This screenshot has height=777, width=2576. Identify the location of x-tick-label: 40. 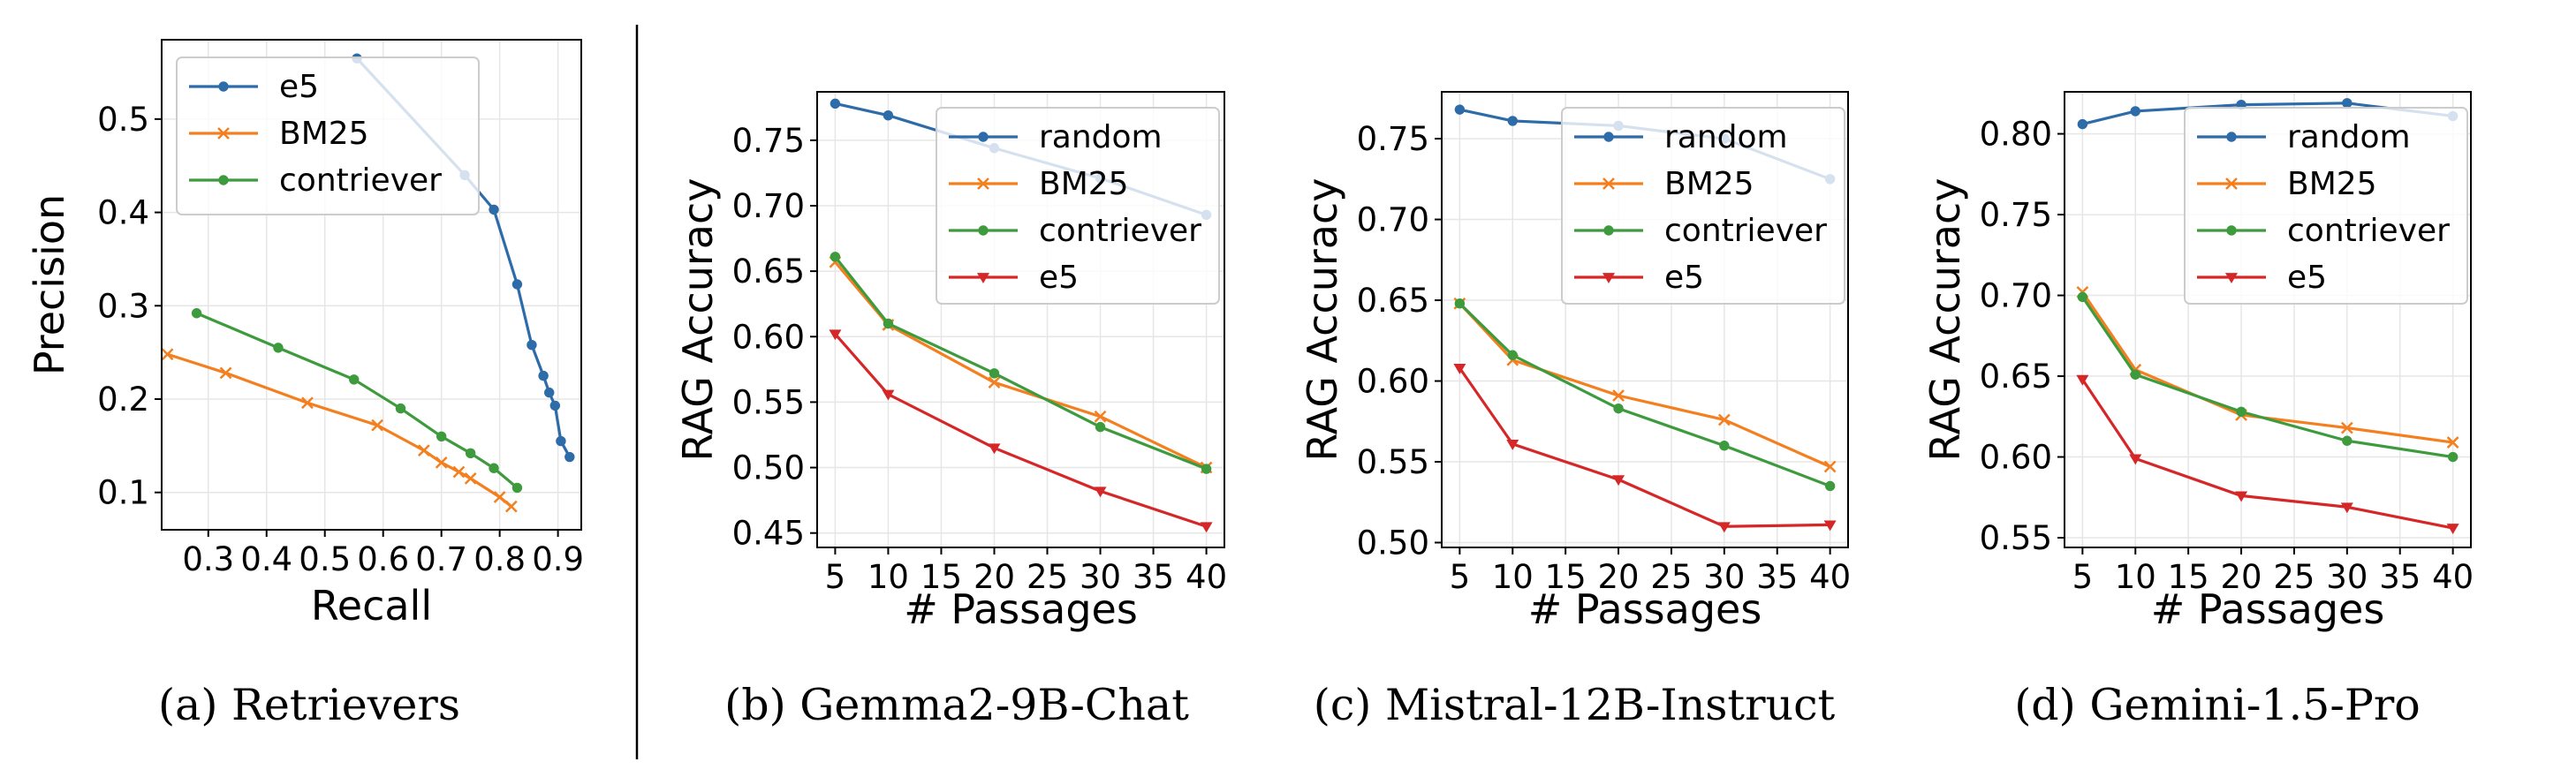
(1830, 577).